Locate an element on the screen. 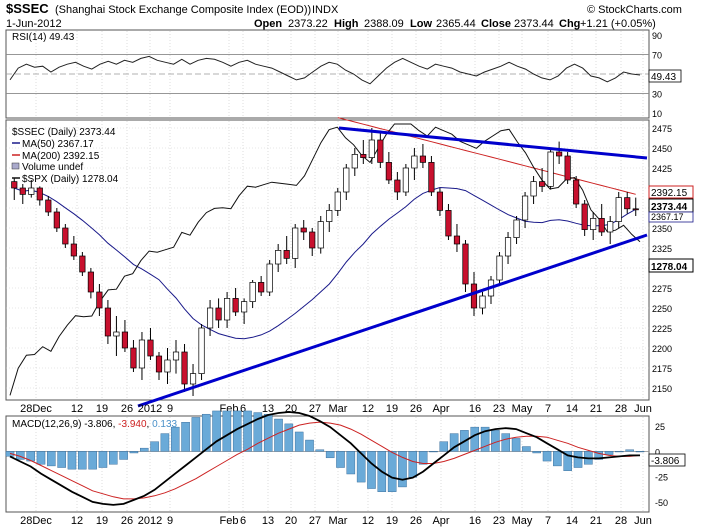 This screenshot has height=530, width=703. x-tick-label: 2012 is located at coordinates (150, 409).